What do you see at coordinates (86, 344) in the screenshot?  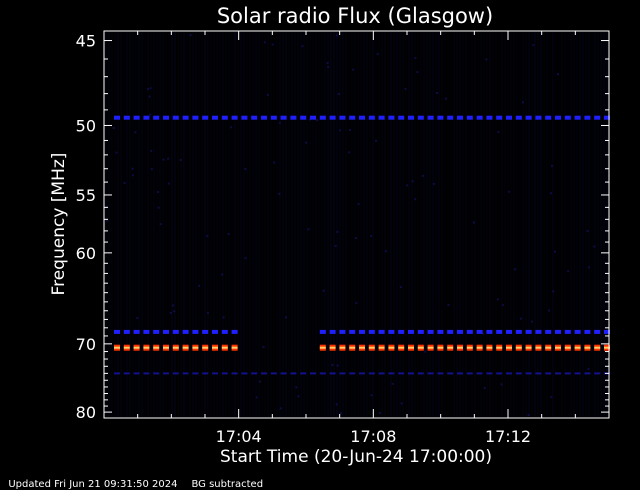 I see `y-tick-label: 70` at bounding box center [86, 344].